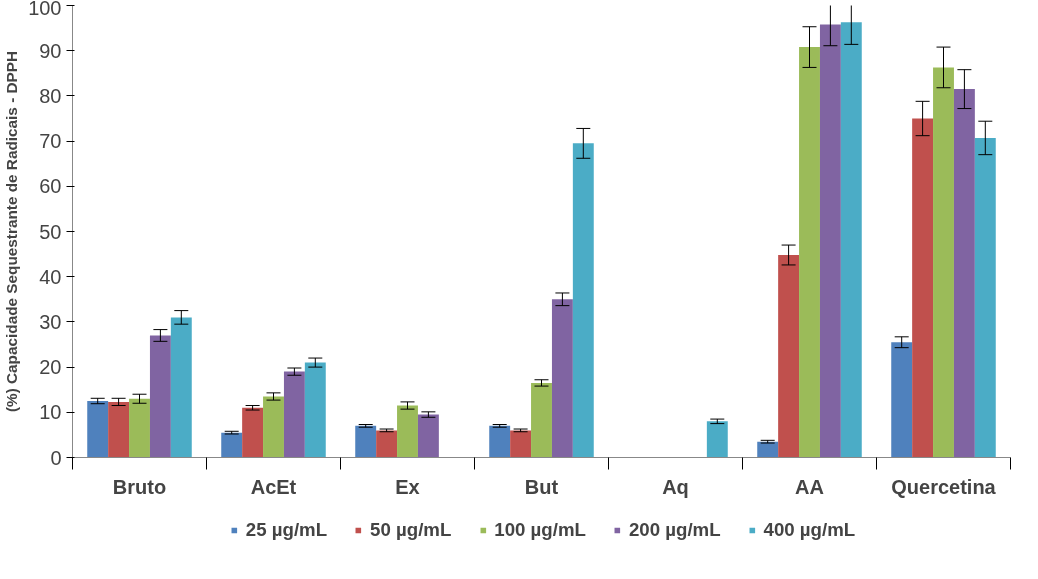  I want to click on legend-label: 400 µg/mL, so click(809, 530).